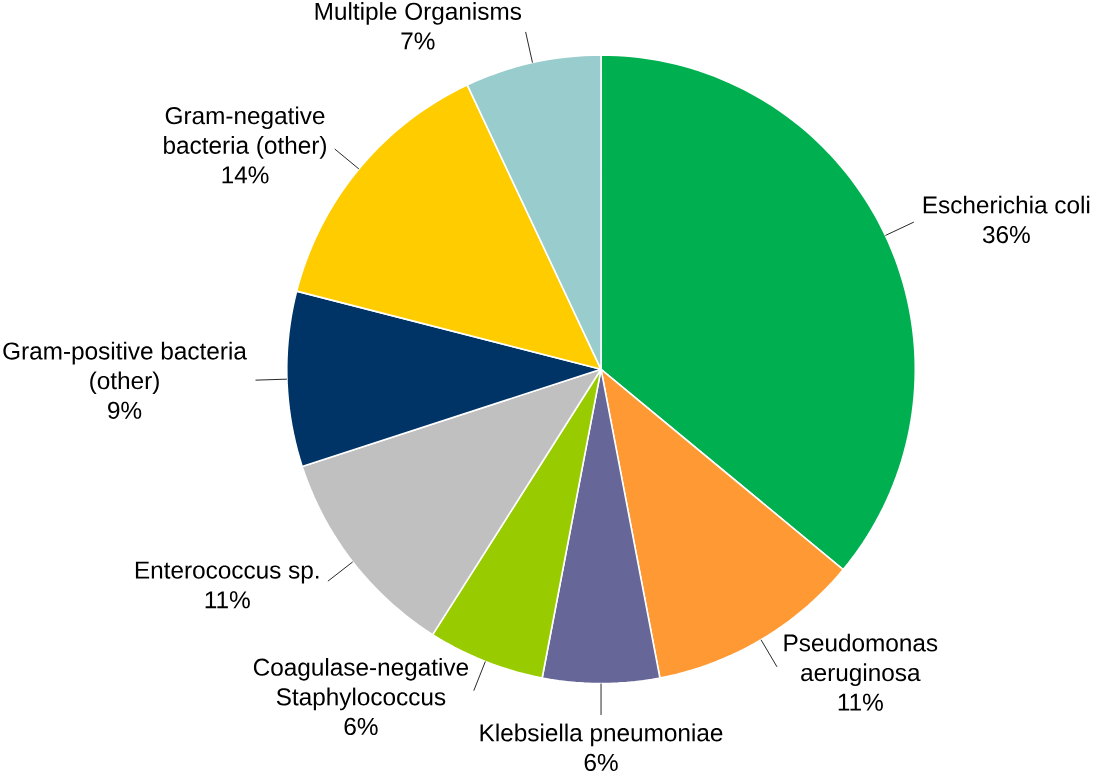 Image resolution: width=1093 pixels, height=773 pixels. I want to click on slice-label: Gram-positive bacteria (other), so click(125, 367).